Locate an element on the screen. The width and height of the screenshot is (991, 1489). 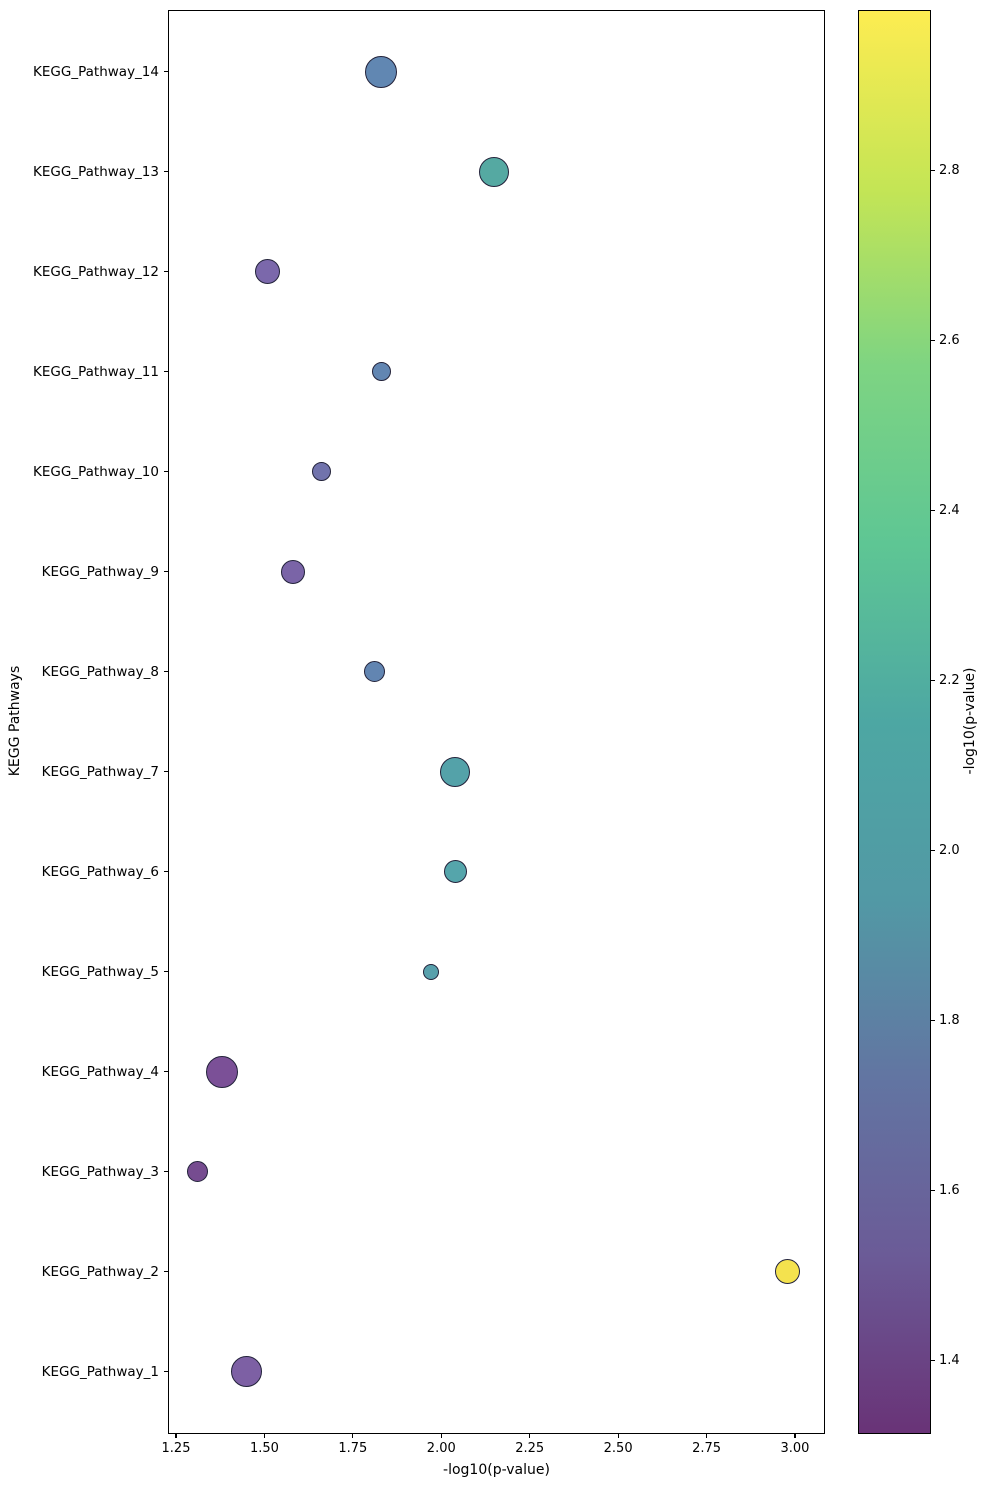
x-tick-label: 1.75 is located at coordinates (353, 1448).